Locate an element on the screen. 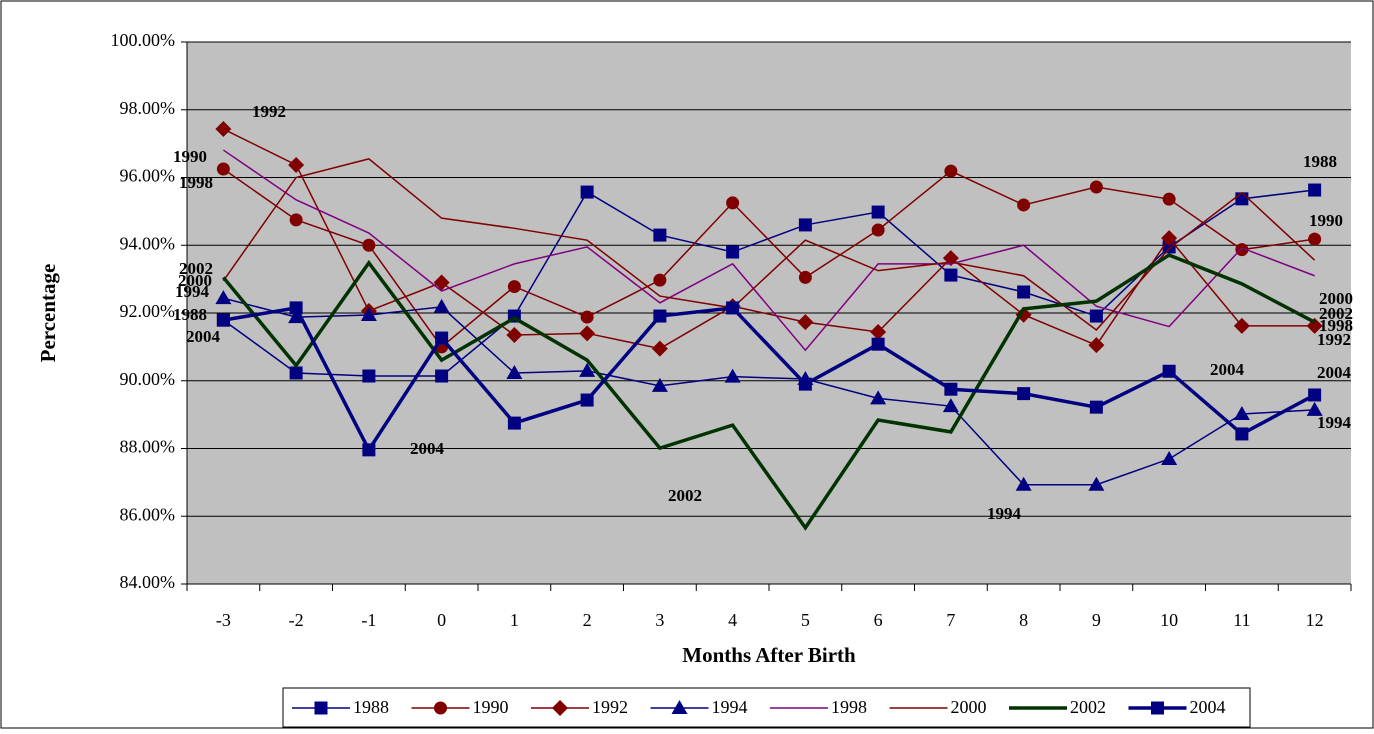 Image resolution: width=1374 pixels, height=734 pixels. x-axis-label: Months After Birth is located at coordinates (769, 655).